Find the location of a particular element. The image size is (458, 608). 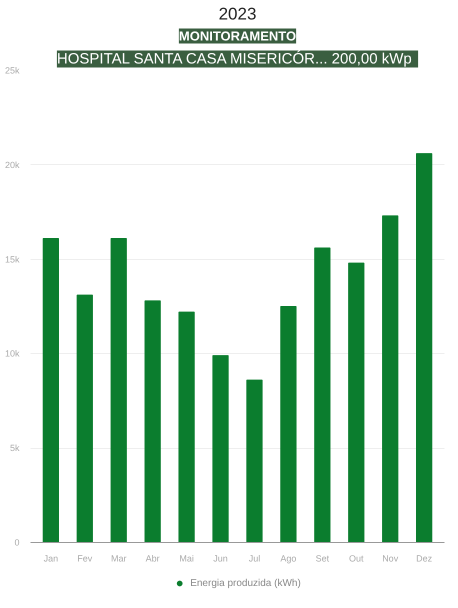

x-tick-label: Nov is located at coordinates (390, 559).